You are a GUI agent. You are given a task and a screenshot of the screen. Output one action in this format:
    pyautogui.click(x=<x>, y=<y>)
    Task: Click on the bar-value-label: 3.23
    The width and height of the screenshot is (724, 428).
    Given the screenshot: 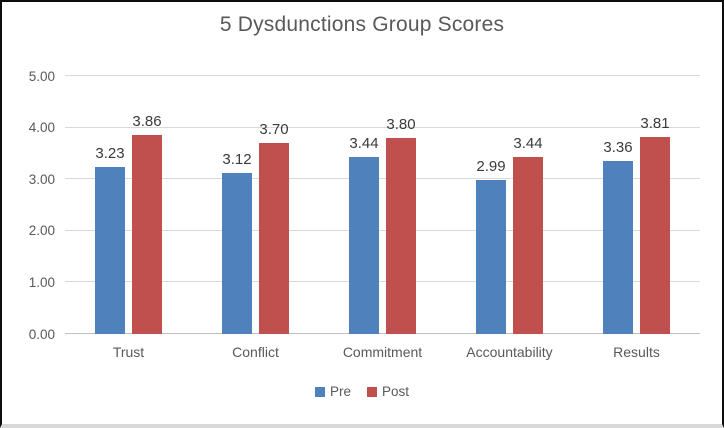 What is the action you would take?
    pyautogui.click(x=110, y=154)
    